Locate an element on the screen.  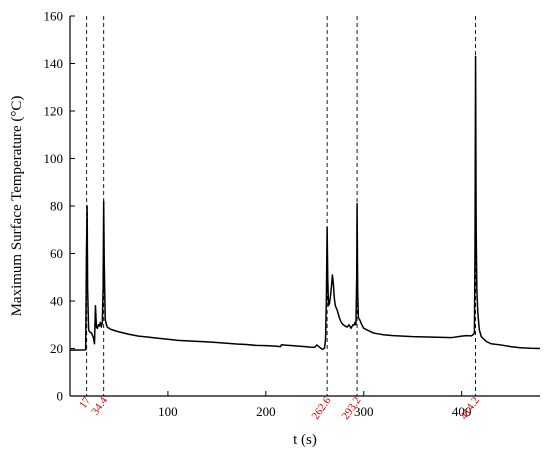
y-tick-label: 0 is located at coordinates (60, 396).